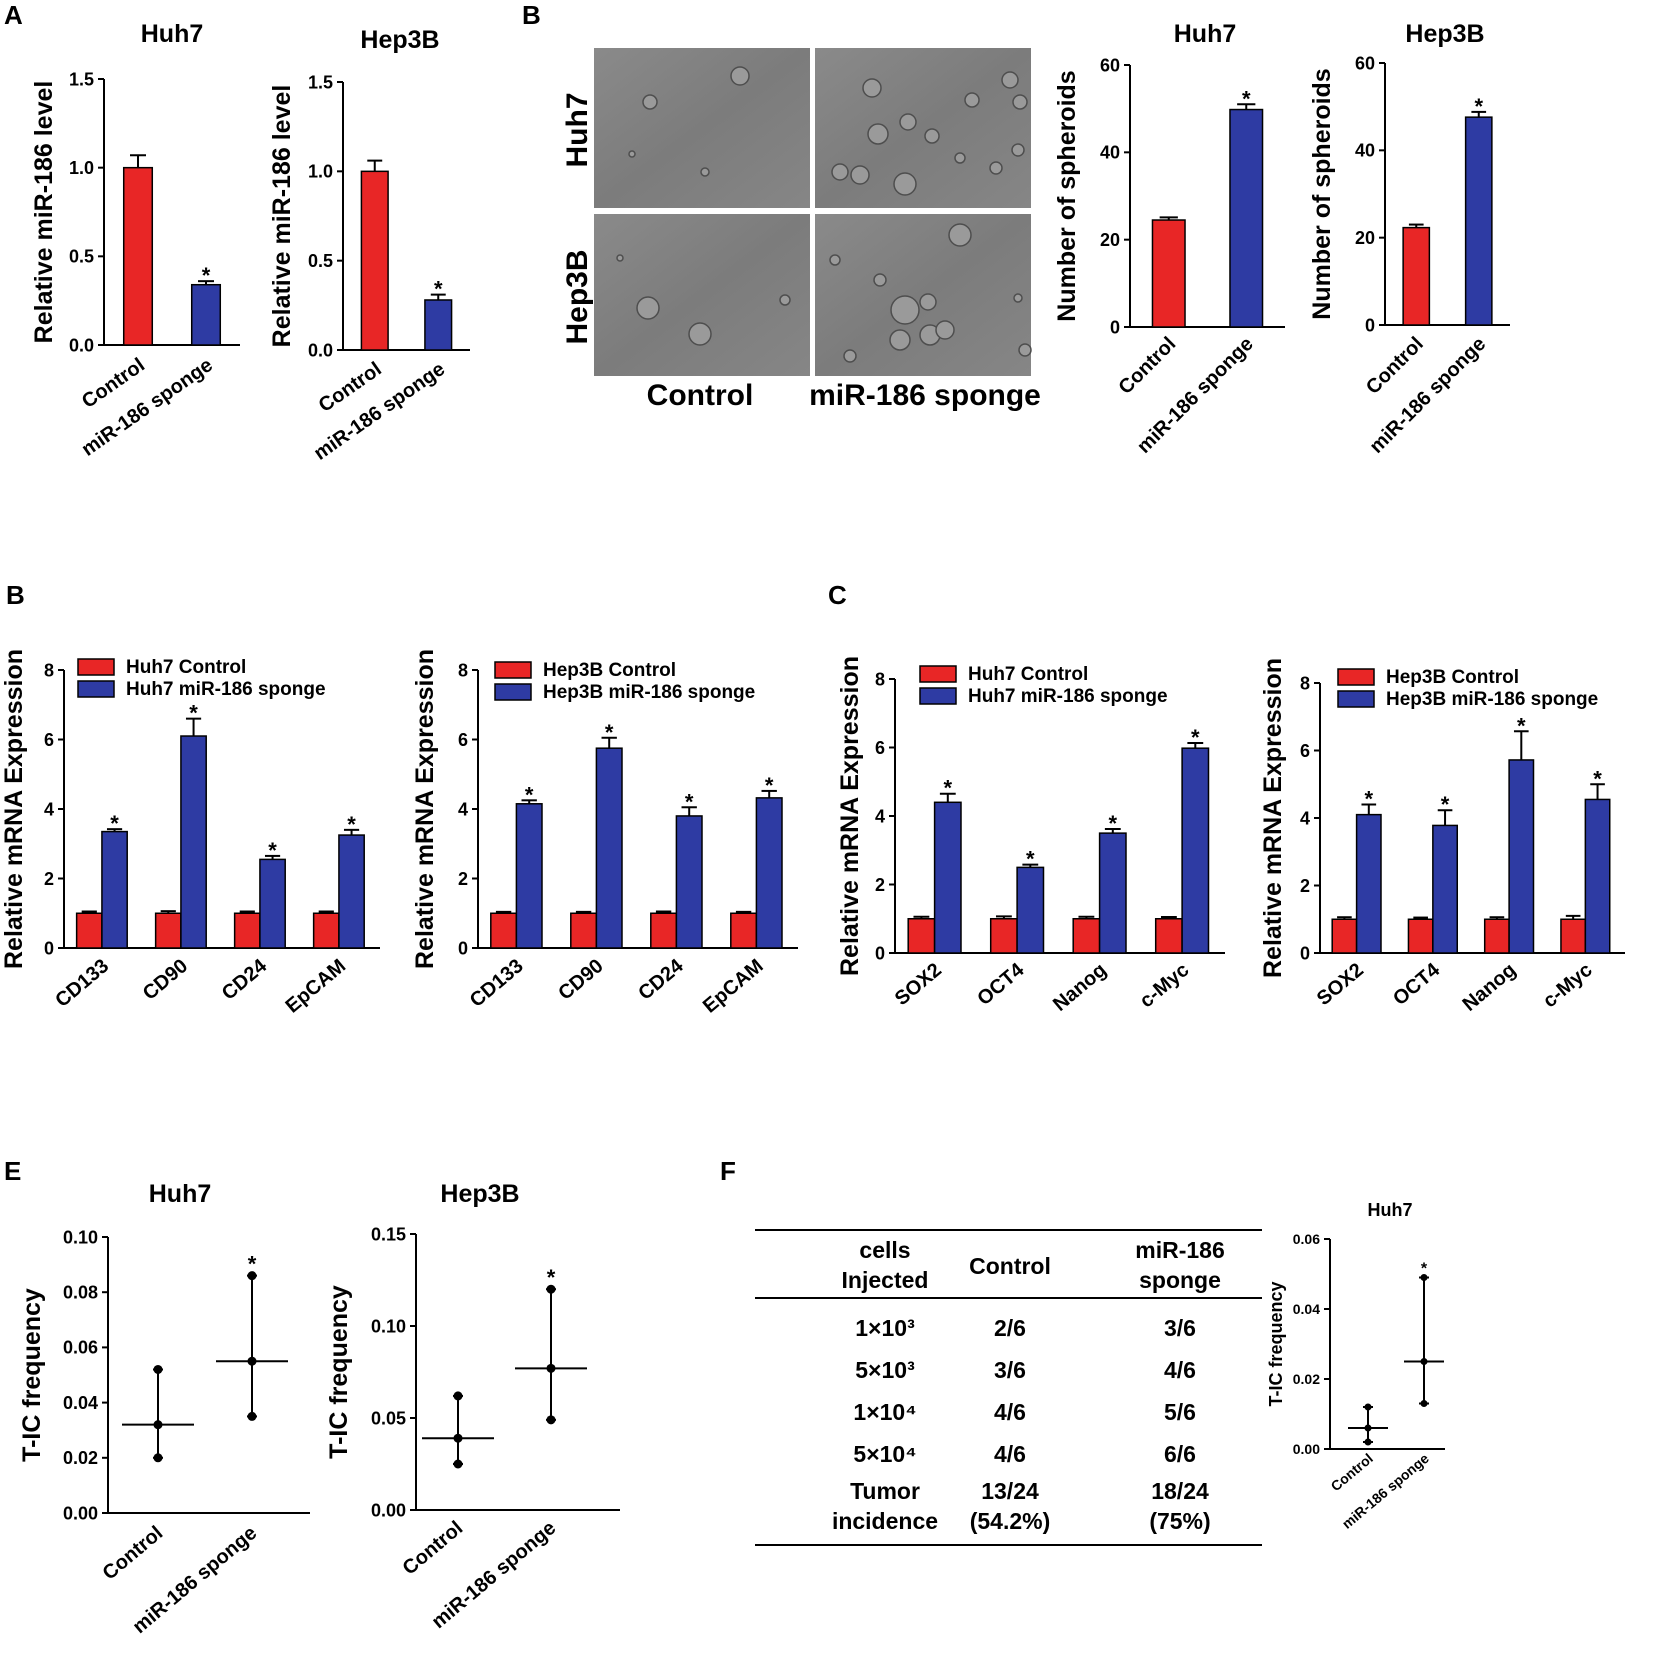  What do you see at coordinates (1180, 1370) in the screenshot?
I see `table-cell: 4/6` at bounding box center [1180, 1370].